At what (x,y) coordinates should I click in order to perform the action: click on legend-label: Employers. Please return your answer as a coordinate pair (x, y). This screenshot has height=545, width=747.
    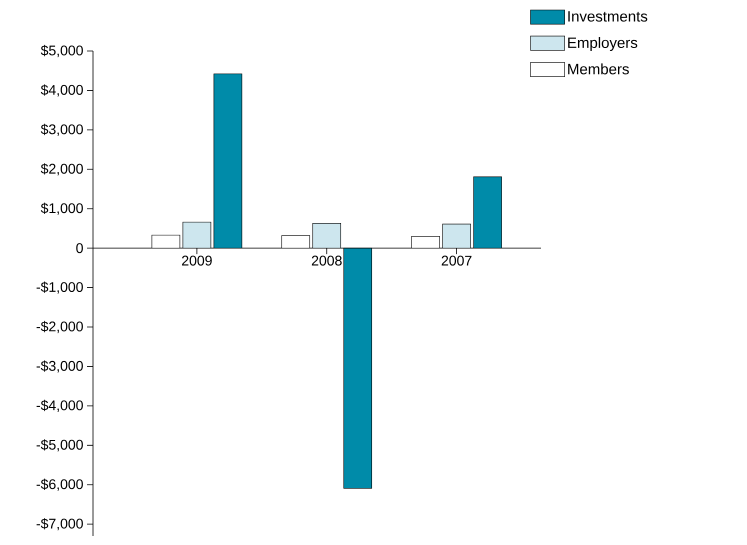
    Looking at the image, I should click on (603, 44).